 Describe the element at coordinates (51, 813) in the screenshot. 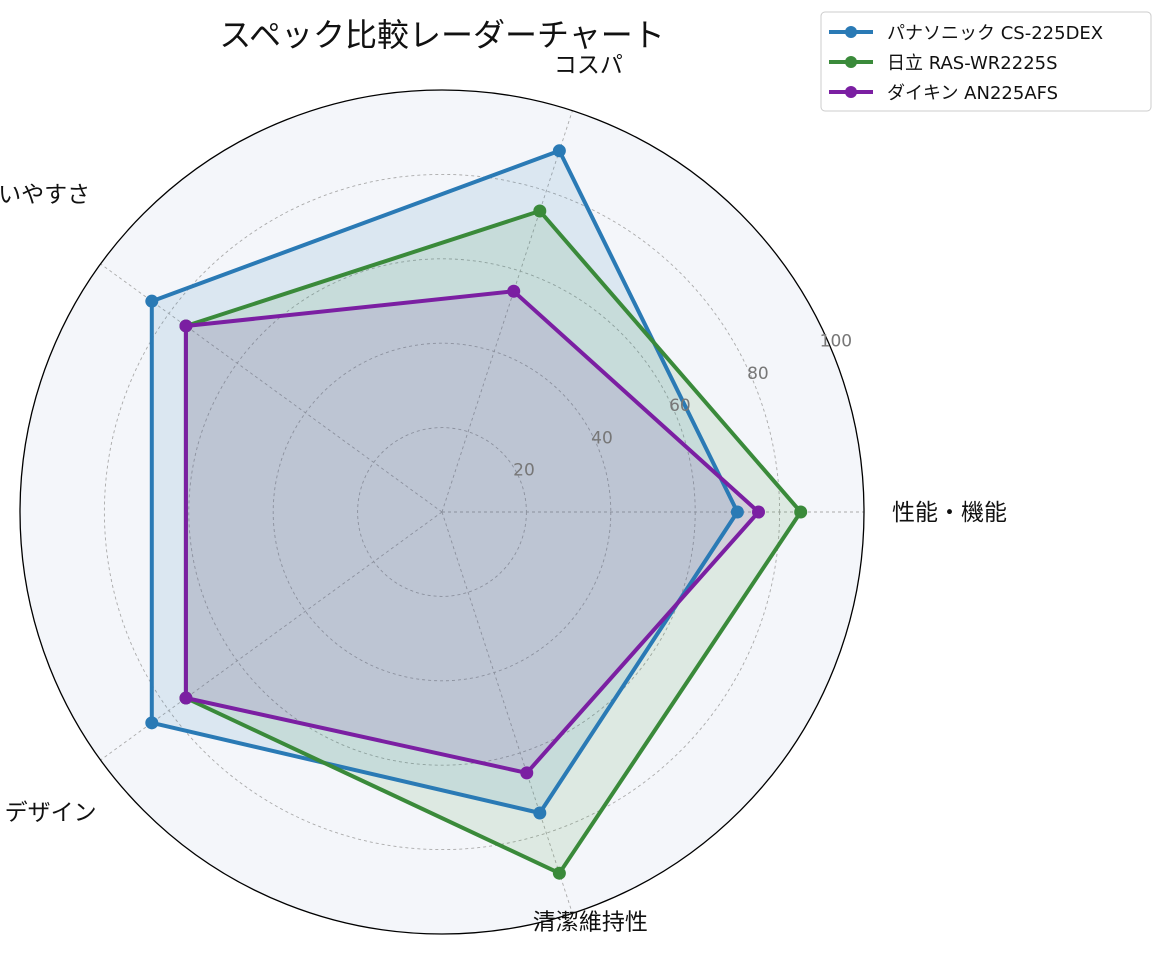

I see `category-label: デザイン` at that location.